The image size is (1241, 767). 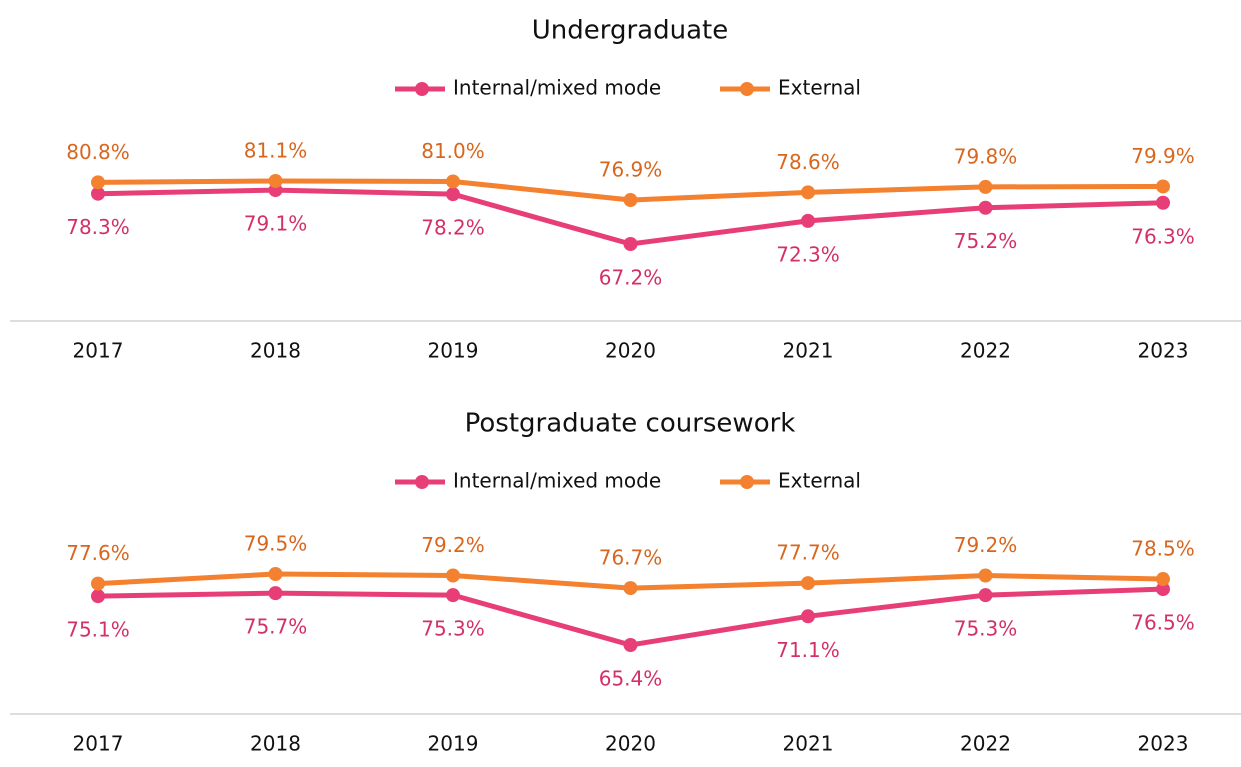 I want to click on chart-title: Undergraduate, so click(x=630, y=31).